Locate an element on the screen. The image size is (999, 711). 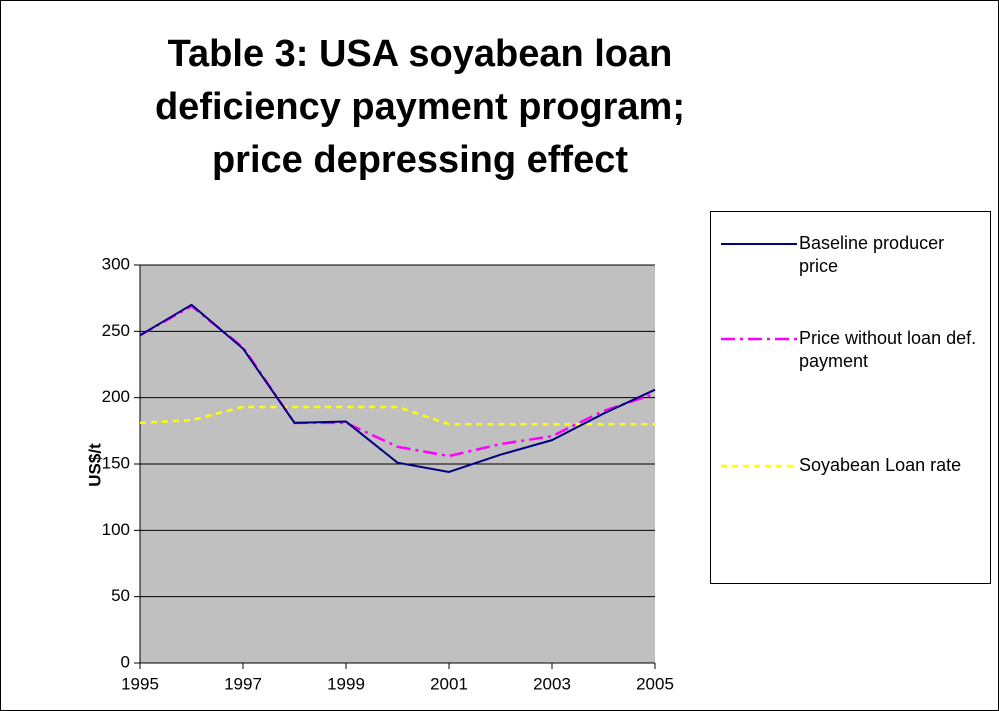
x-tick-label: 1995 is located at coordinates (140, 683).